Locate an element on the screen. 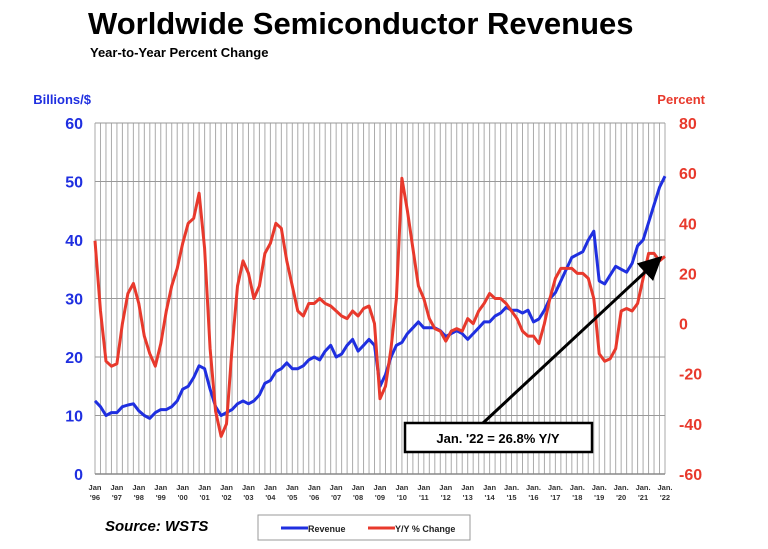  x-tick-label: '17 is located at coordinates (555, 497).